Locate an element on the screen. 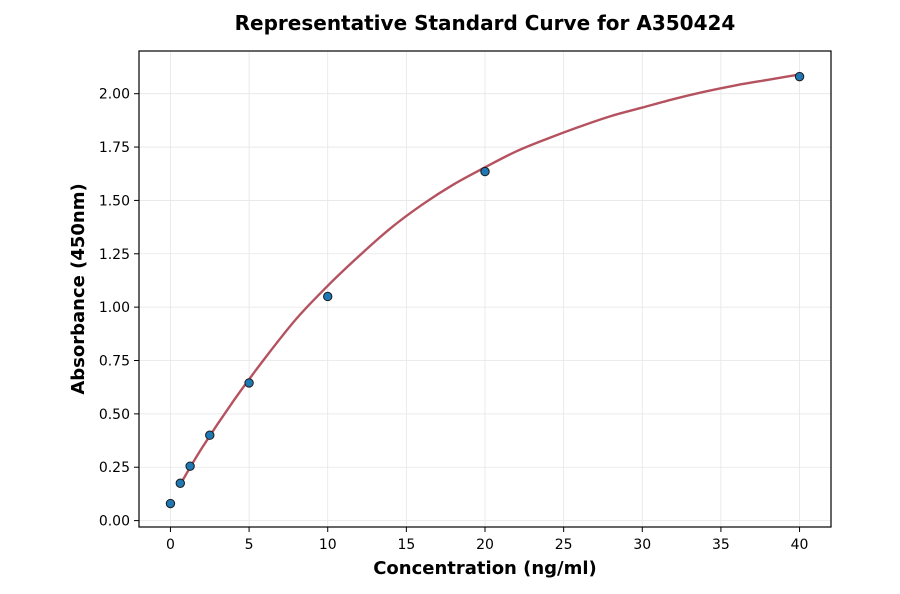 The height and width of the screenshot is (594, 900). y-tick-label: 1.50 is located at coordinates (114, 201).